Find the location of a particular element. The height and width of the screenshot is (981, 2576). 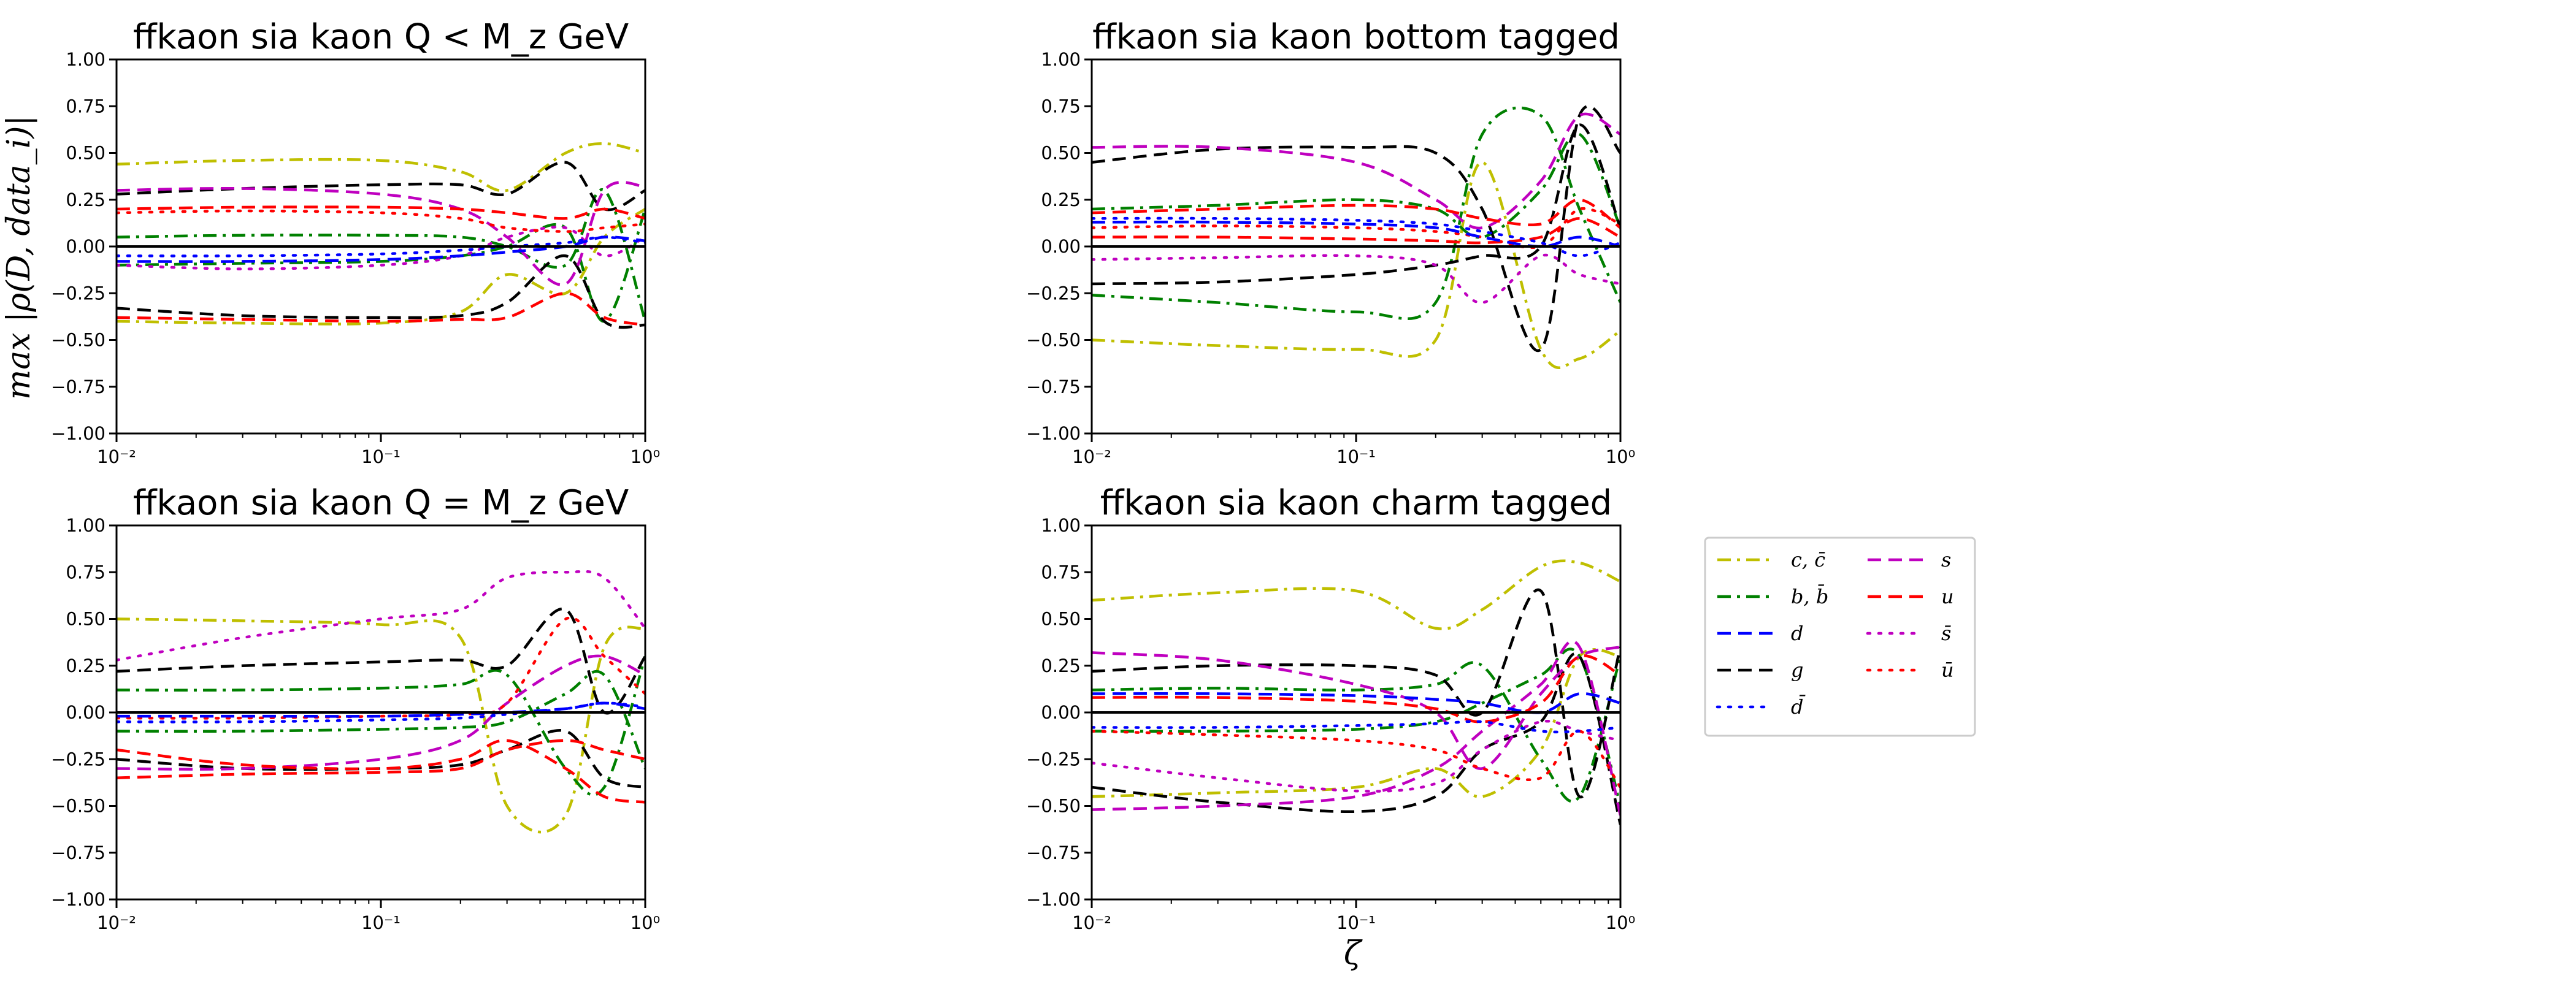

legend-entry: g is located at coordinates (1760, 670).